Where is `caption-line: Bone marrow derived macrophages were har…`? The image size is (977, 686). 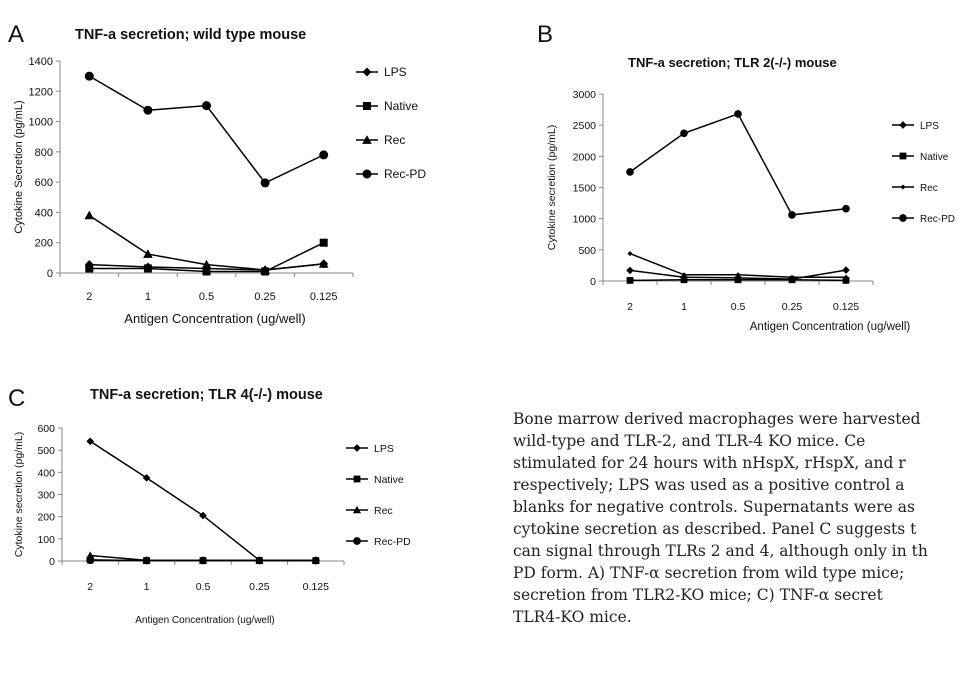
caption-line: Bone marrow derived macrophages were har… is located at coordinates (717, 419).